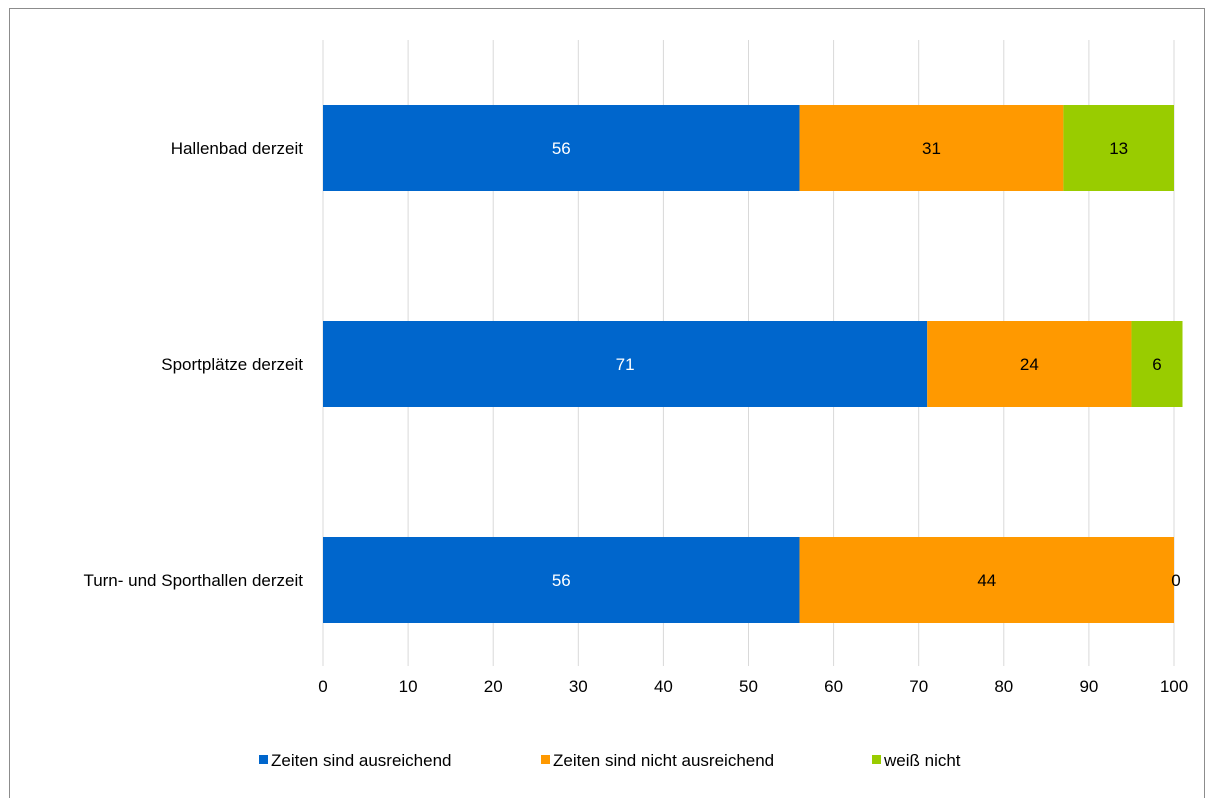  What do you see at coordinates (578, 686) in the screenshot?
I see `x-tick-label-30: 30` at bounding box center [578, 686].